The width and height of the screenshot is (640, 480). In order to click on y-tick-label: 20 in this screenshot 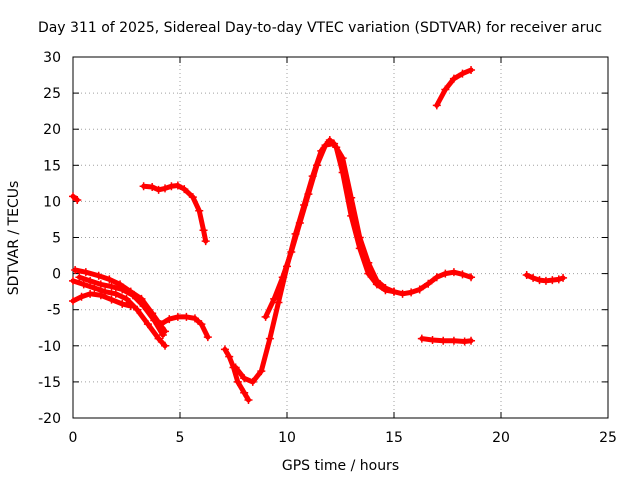, I will do `click(52, 130)`.